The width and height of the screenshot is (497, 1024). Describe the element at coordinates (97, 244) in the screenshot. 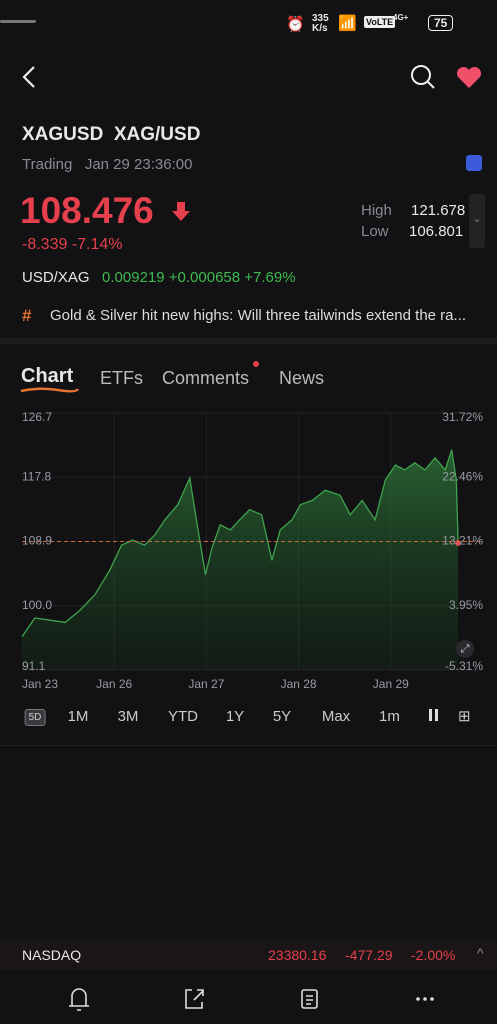

I see `change-pct: -7.14%` at that location.